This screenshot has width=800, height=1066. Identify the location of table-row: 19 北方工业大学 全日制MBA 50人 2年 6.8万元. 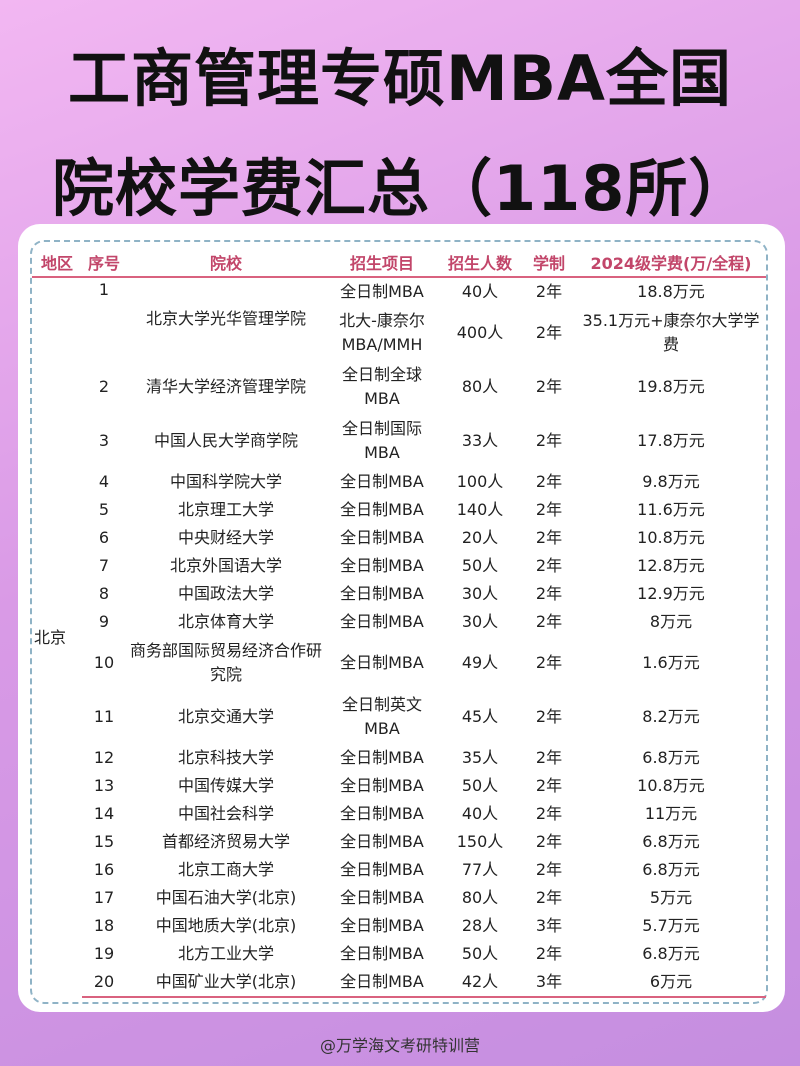
(399, 954).